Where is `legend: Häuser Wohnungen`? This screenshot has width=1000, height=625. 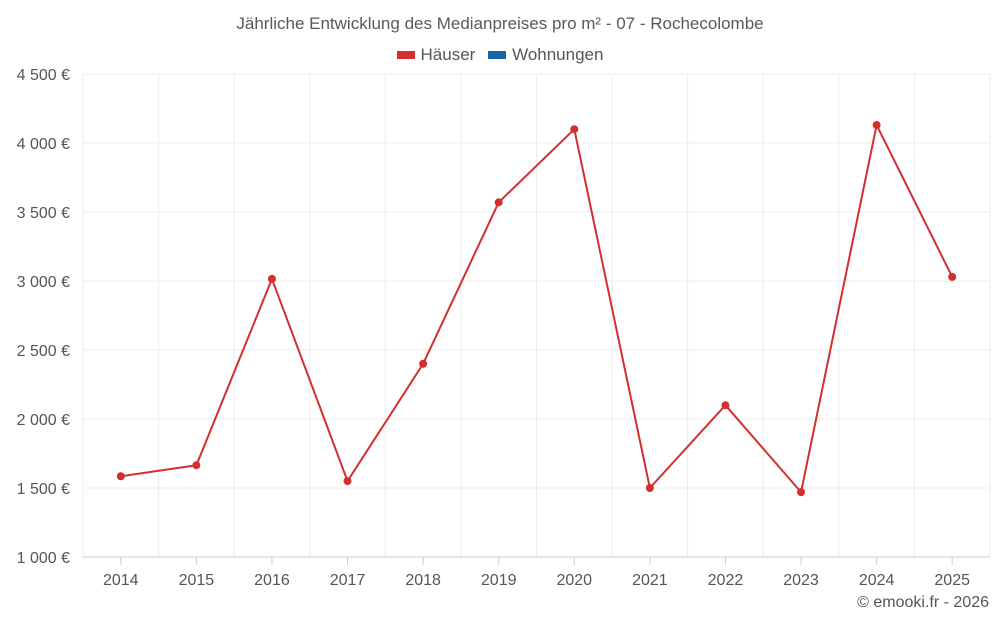 legend: Häuser Wohnungen is located at coordinates (500, 54).